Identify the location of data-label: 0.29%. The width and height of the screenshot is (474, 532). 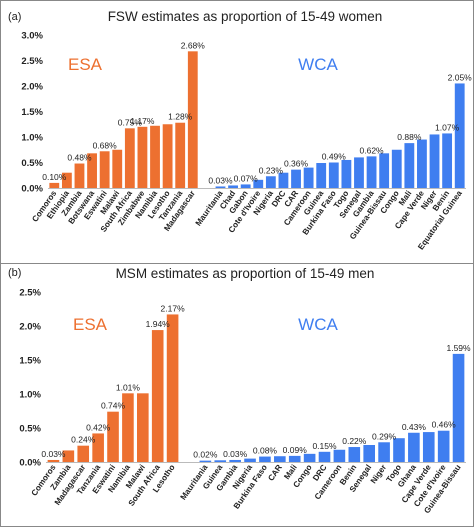
(384, 436).